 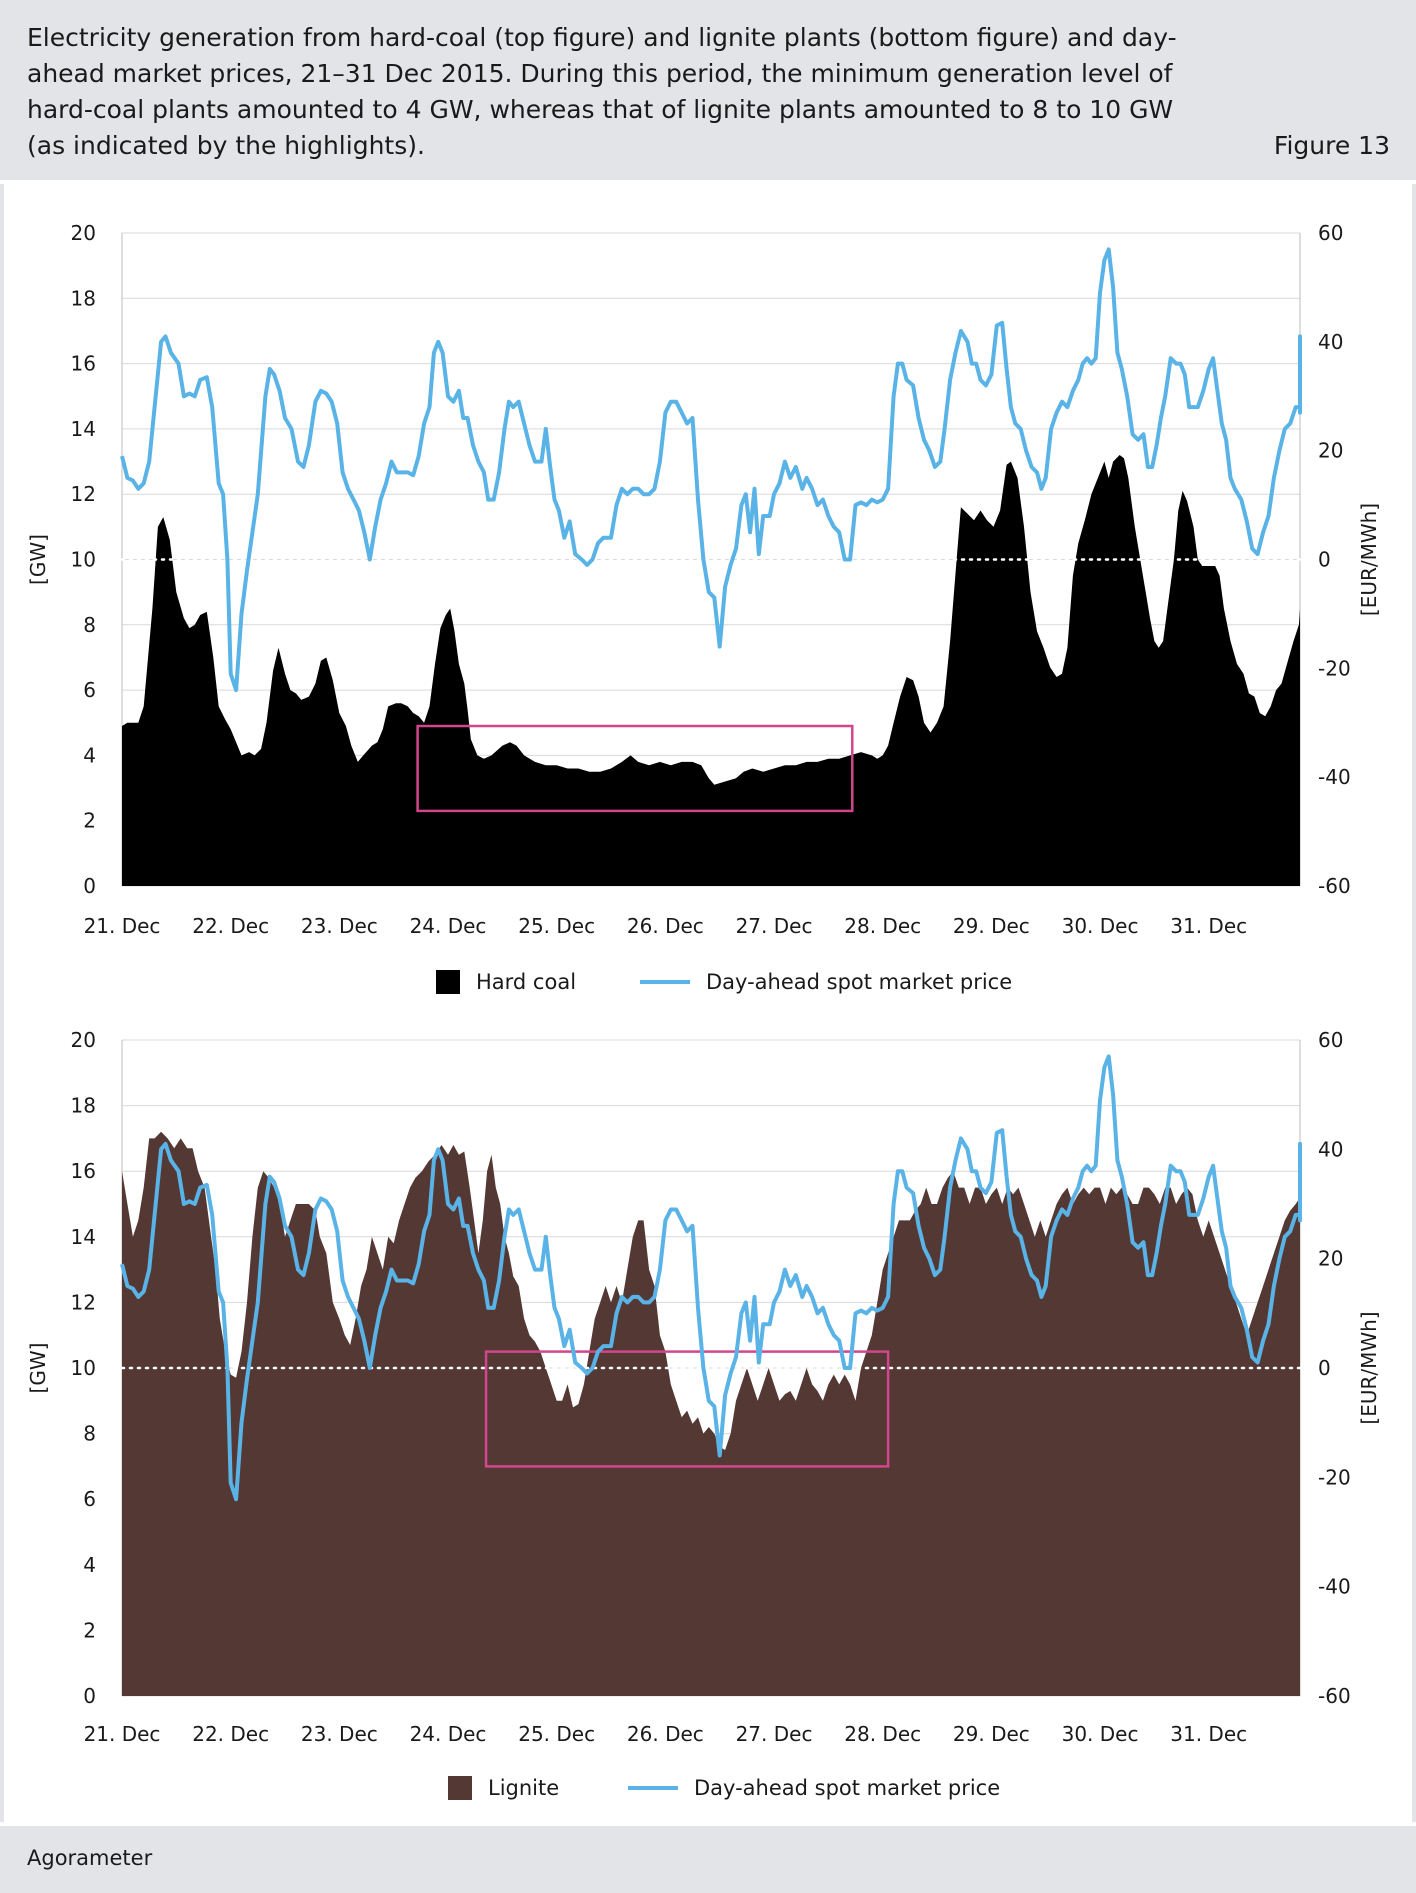 I want to click on legend-line-price-bottom, so click(x=653, y=1788).